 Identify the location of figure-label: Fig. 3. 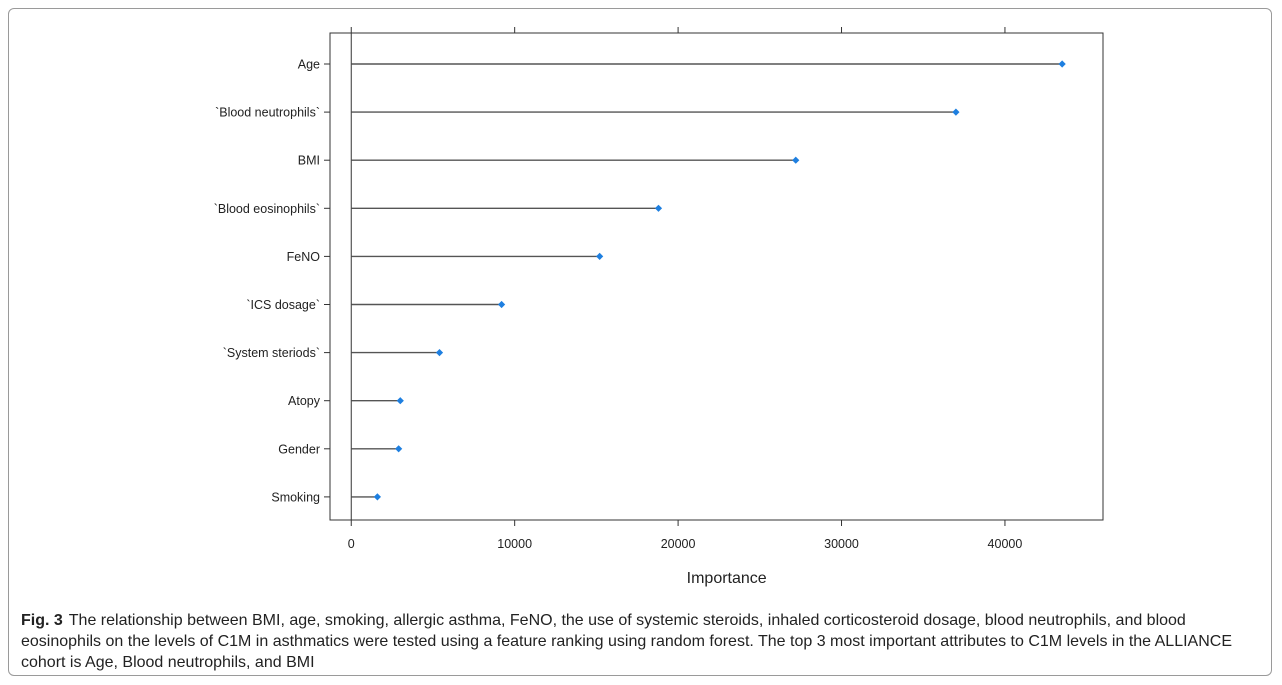
(42, 620).